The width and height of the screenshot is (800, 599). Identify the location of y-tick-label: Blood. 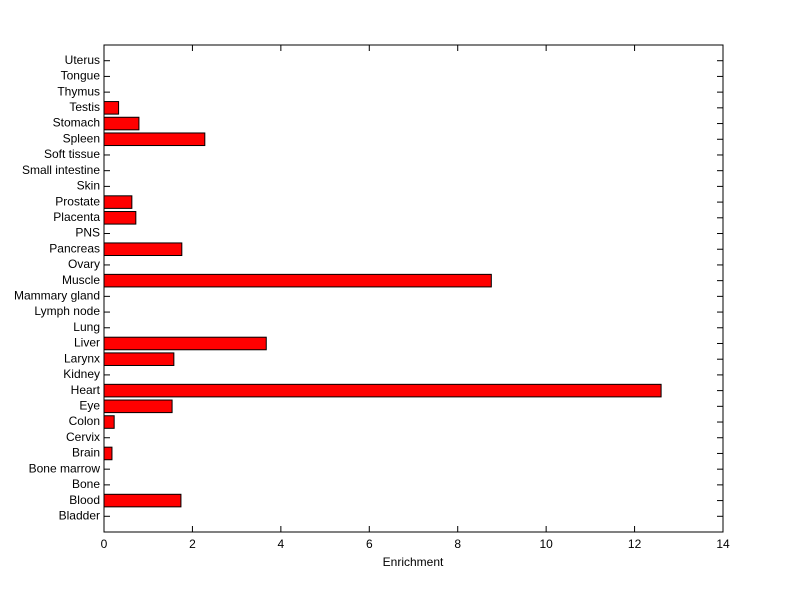
(84, 500).